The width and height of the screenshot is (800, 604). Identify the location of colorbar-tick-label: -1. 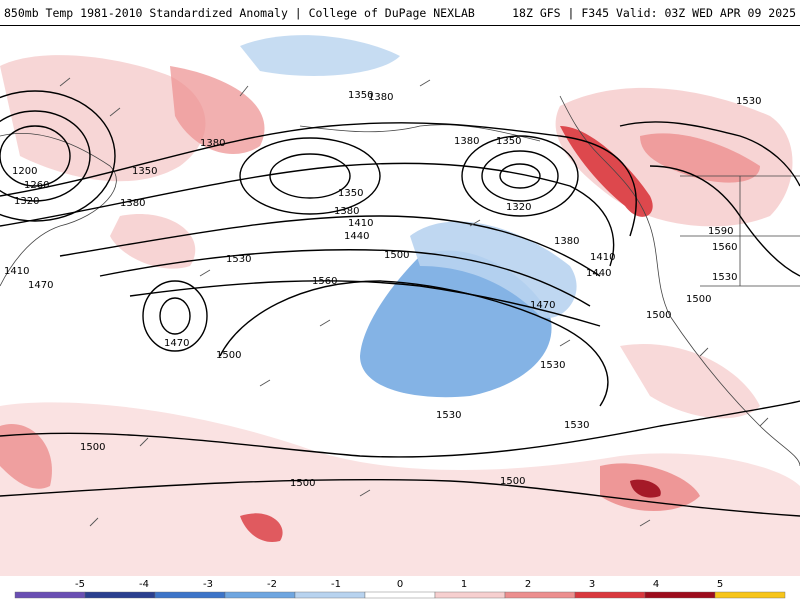
(336, 584).